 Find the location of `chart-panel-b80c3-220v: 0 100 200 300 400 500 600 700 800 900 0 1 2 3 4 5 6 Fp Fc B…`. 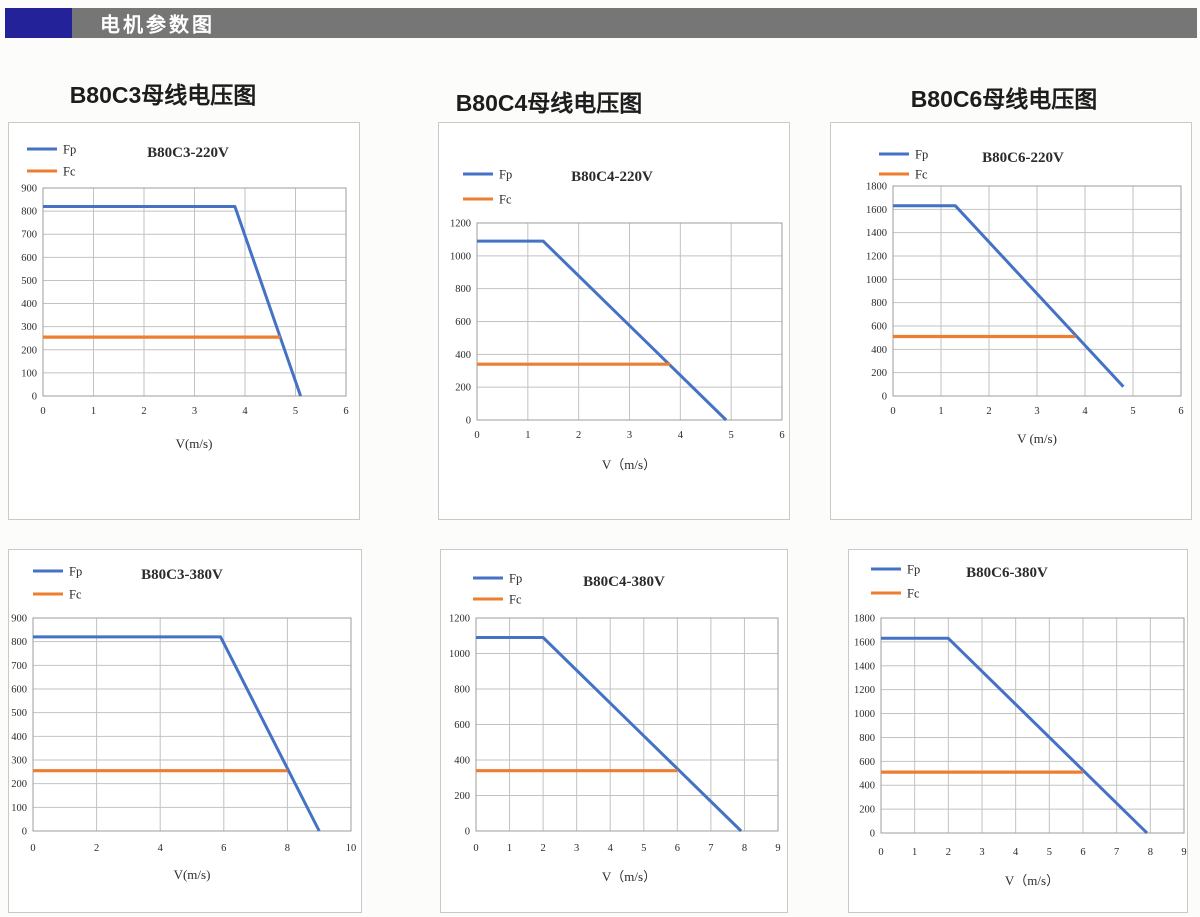

chart-panel-b80c3-220v: 0 100 200 300 400 500 600 700 800 900 0 1 2 3 4 5 6 Fp Fc B… is located at coordinates (184, 321).